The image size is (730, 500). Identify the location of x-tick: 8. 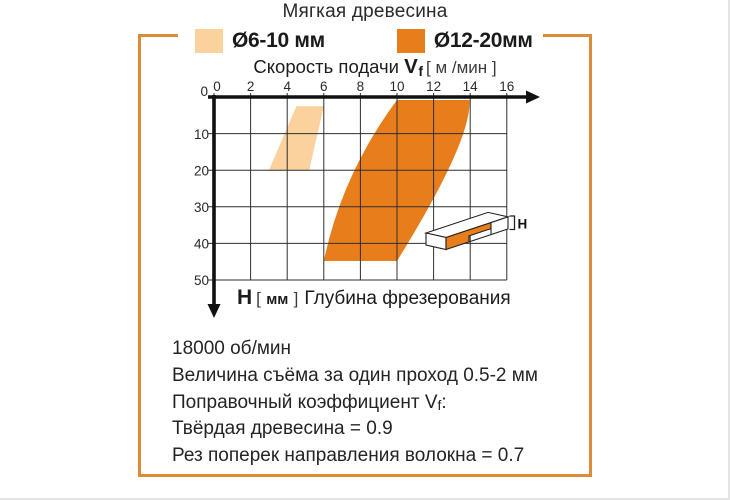
(361, 86).